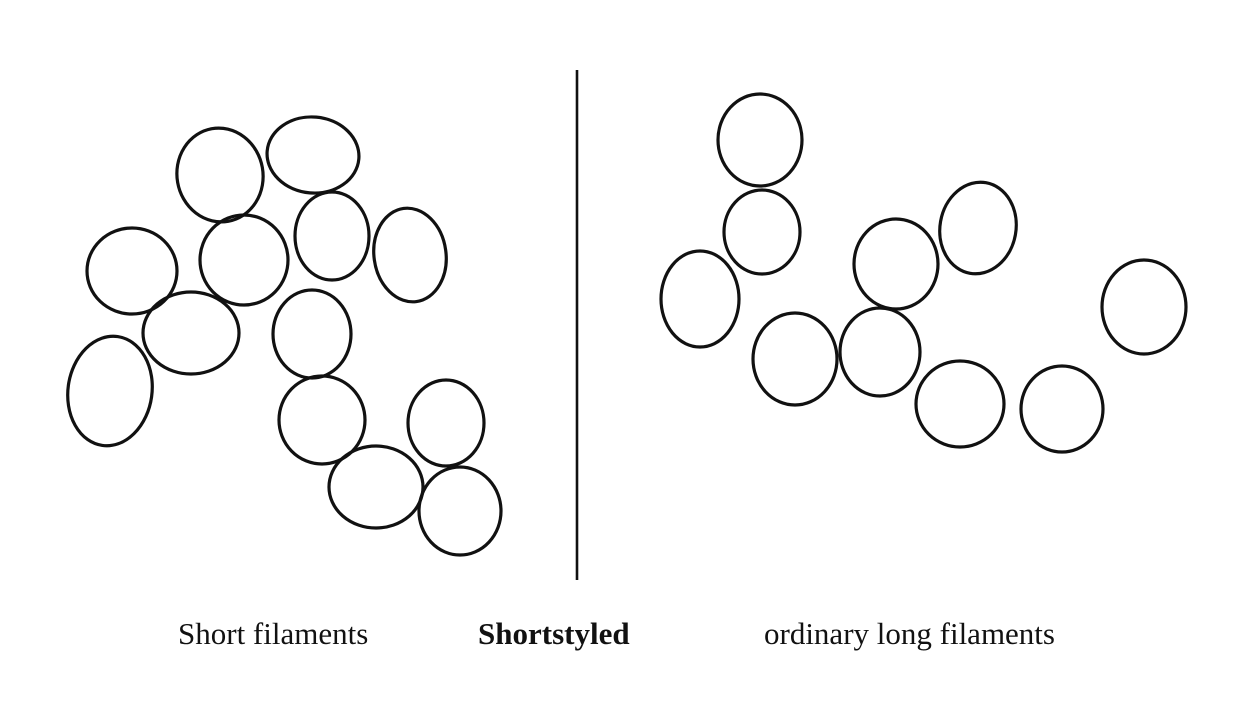  I want to click on caption-shortstyled: Shortstyled, so click(554, 633).